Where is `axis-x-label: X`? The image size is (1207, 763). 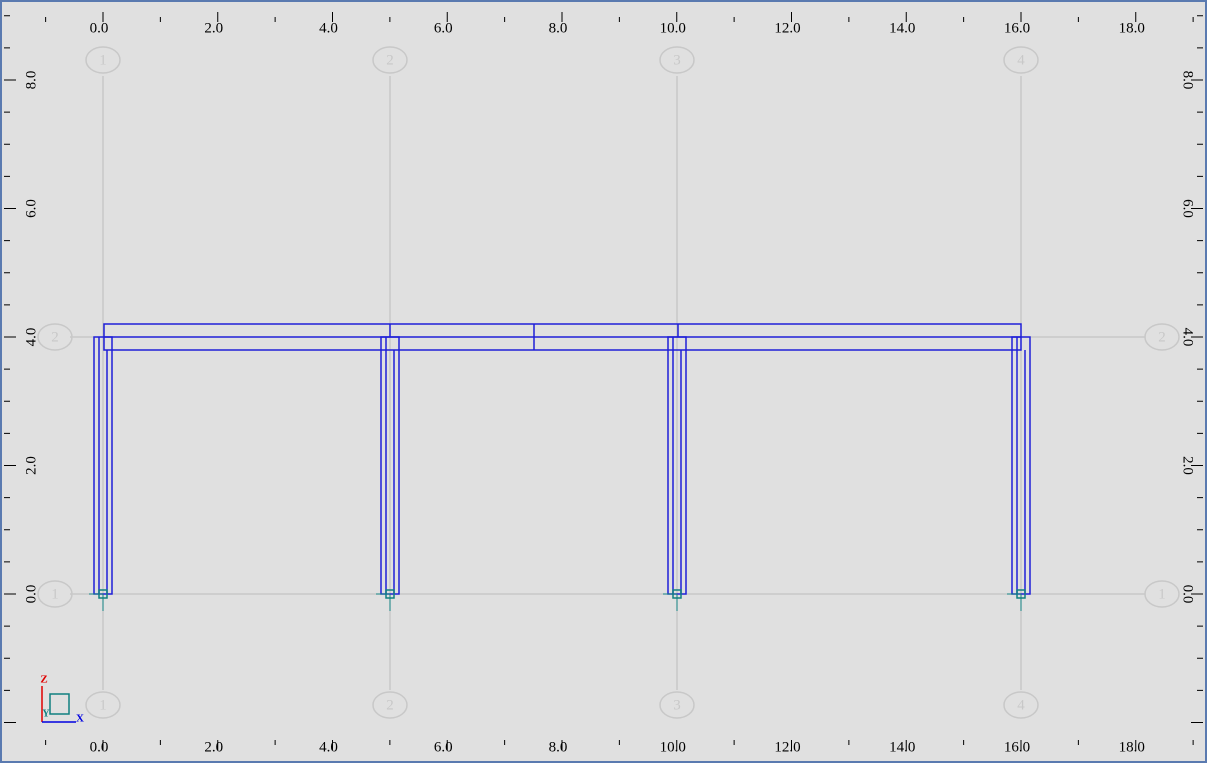 axis-x-label: X is located at coordinates (80, 719).